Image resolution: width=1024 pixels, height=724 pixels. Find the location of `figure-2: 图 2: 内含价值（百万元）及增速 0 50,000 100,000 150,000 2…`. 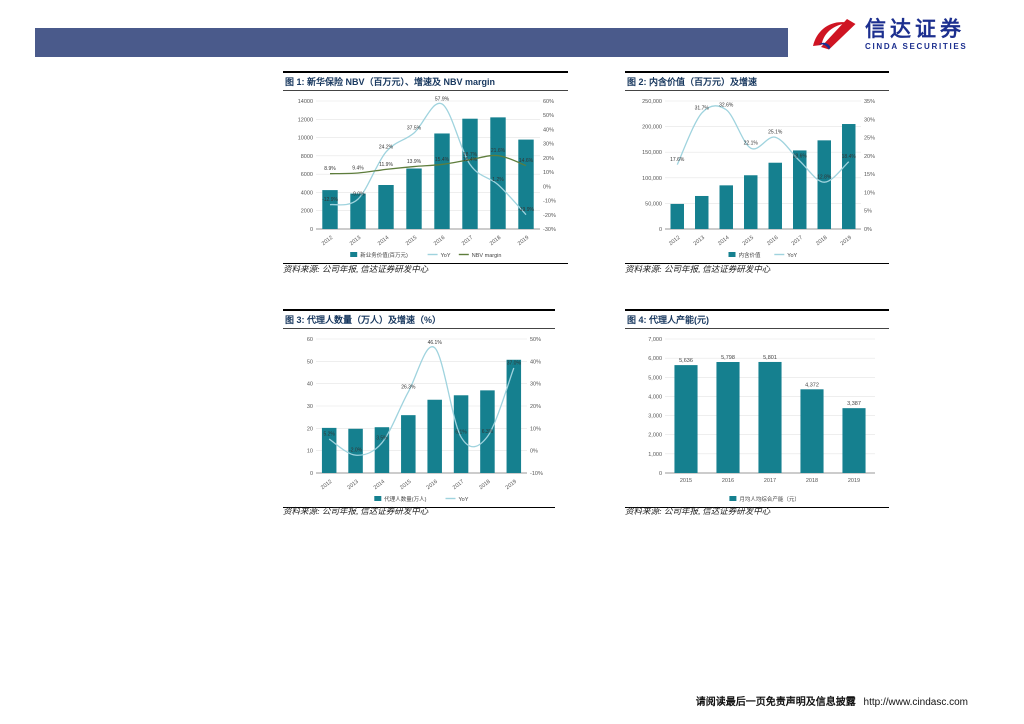

figure-2: 图 2: 内含价值（百万元）及增速 0 50,000 100,000 150,000 2… is located at coordinates (757, 167).